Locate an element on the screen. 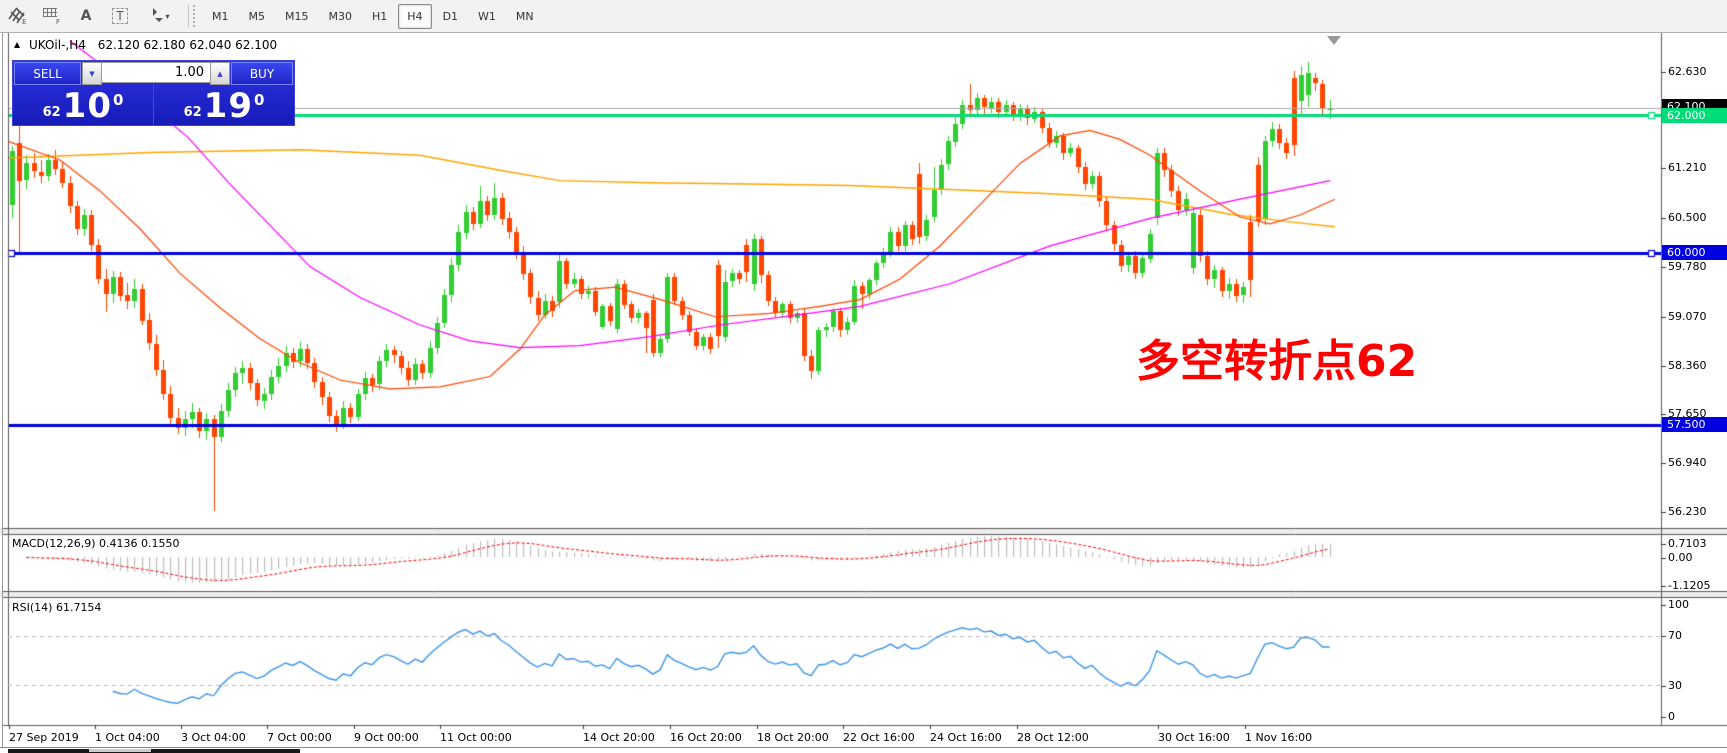  price-tick-label: 61.210 is located at coordinates (1687, 167).